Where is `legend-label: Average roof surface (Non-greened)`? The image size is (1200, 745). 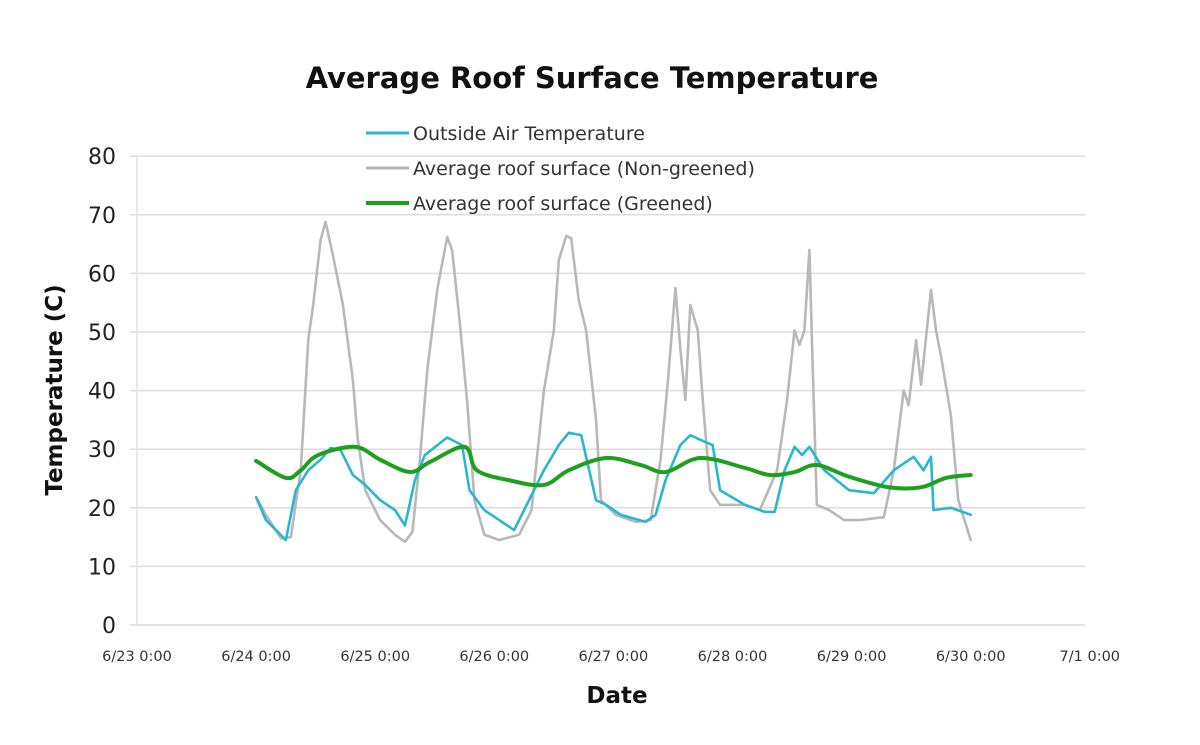
legend-label: Average roof surface (Non-greened) is located at coordinates (584, 169).